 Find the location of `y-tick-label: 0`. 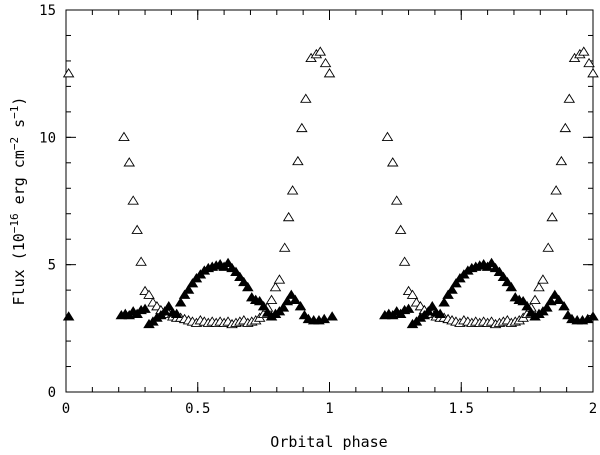

y-tick-label: 0 is located at coordinates (52, 393).